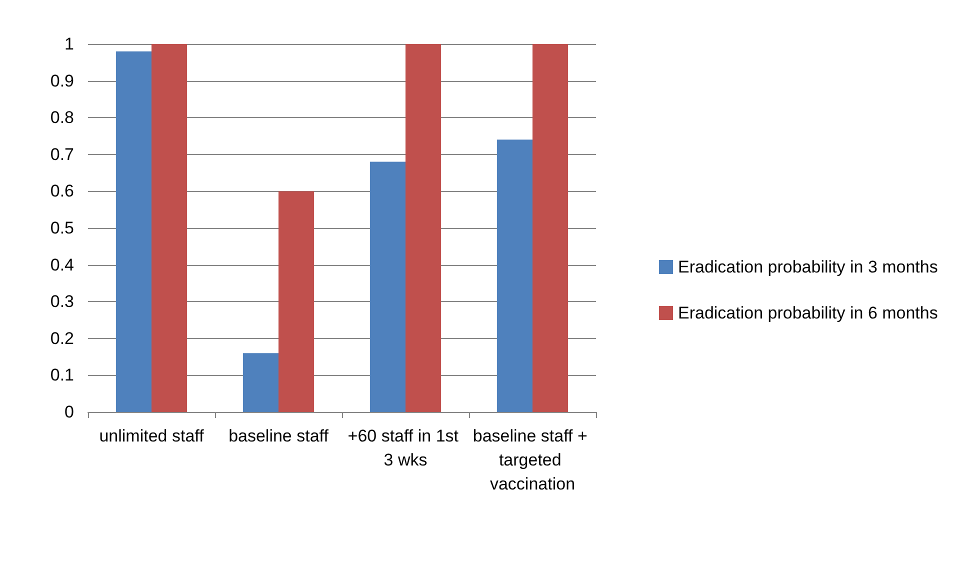 The width and height of the screenshot is (954, 580). I want to click on y-tick-label: 0.4, so click(62, 264).